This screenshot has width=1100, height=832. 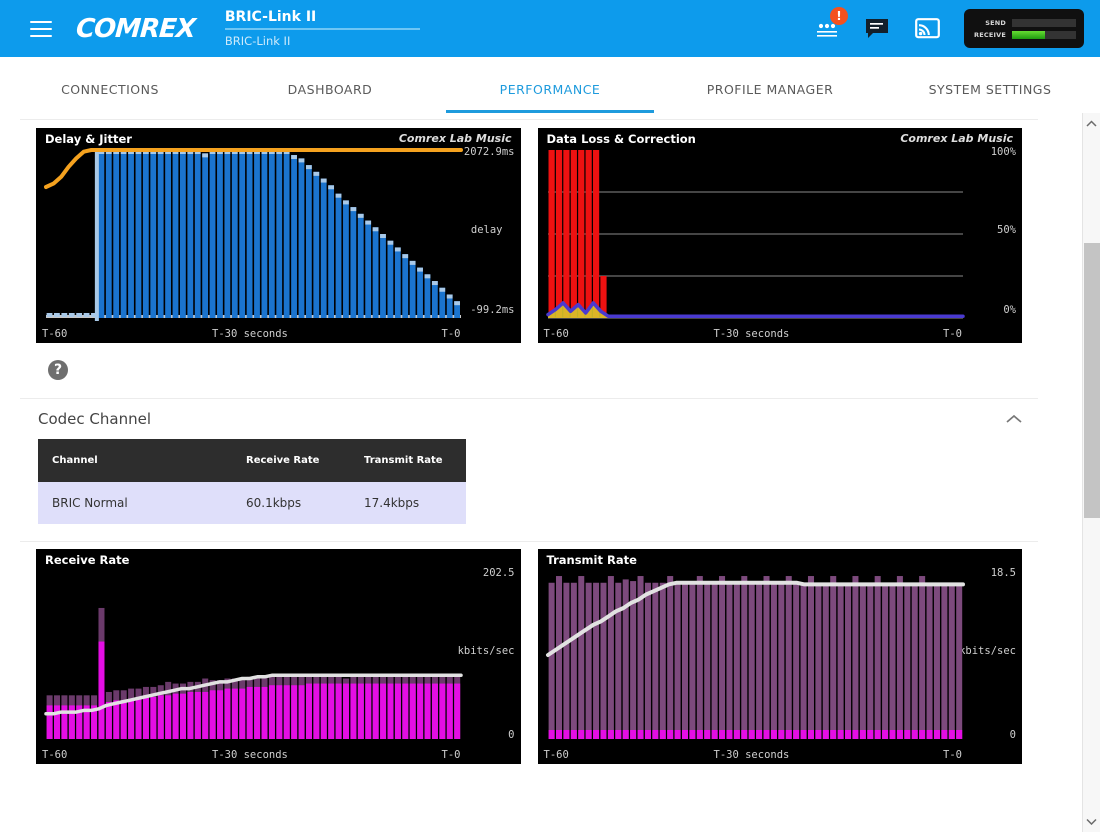 What do you see at coordinates (486, 230) in the screenshot?
I see `y-axis-label: delay` at bounding box center [486, 230].